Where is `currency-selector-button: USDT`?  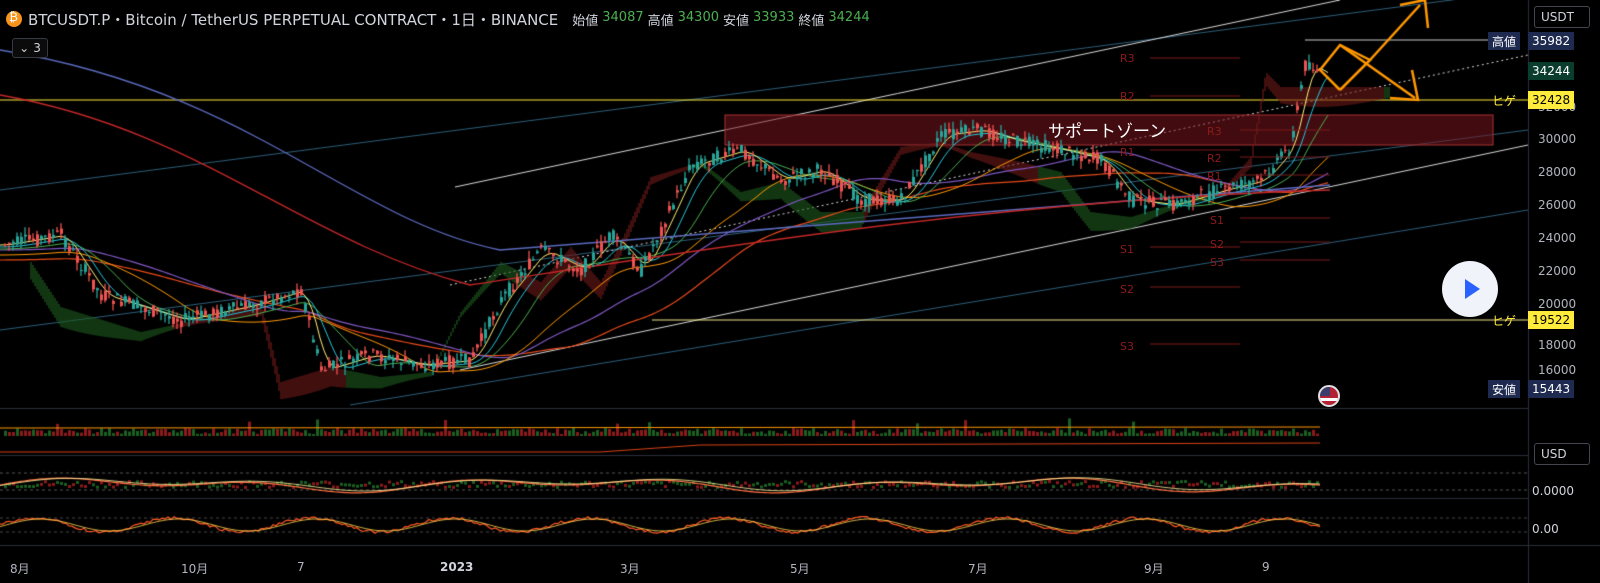
currency-selector-button: USDT is located at coordinates (1562, 17).